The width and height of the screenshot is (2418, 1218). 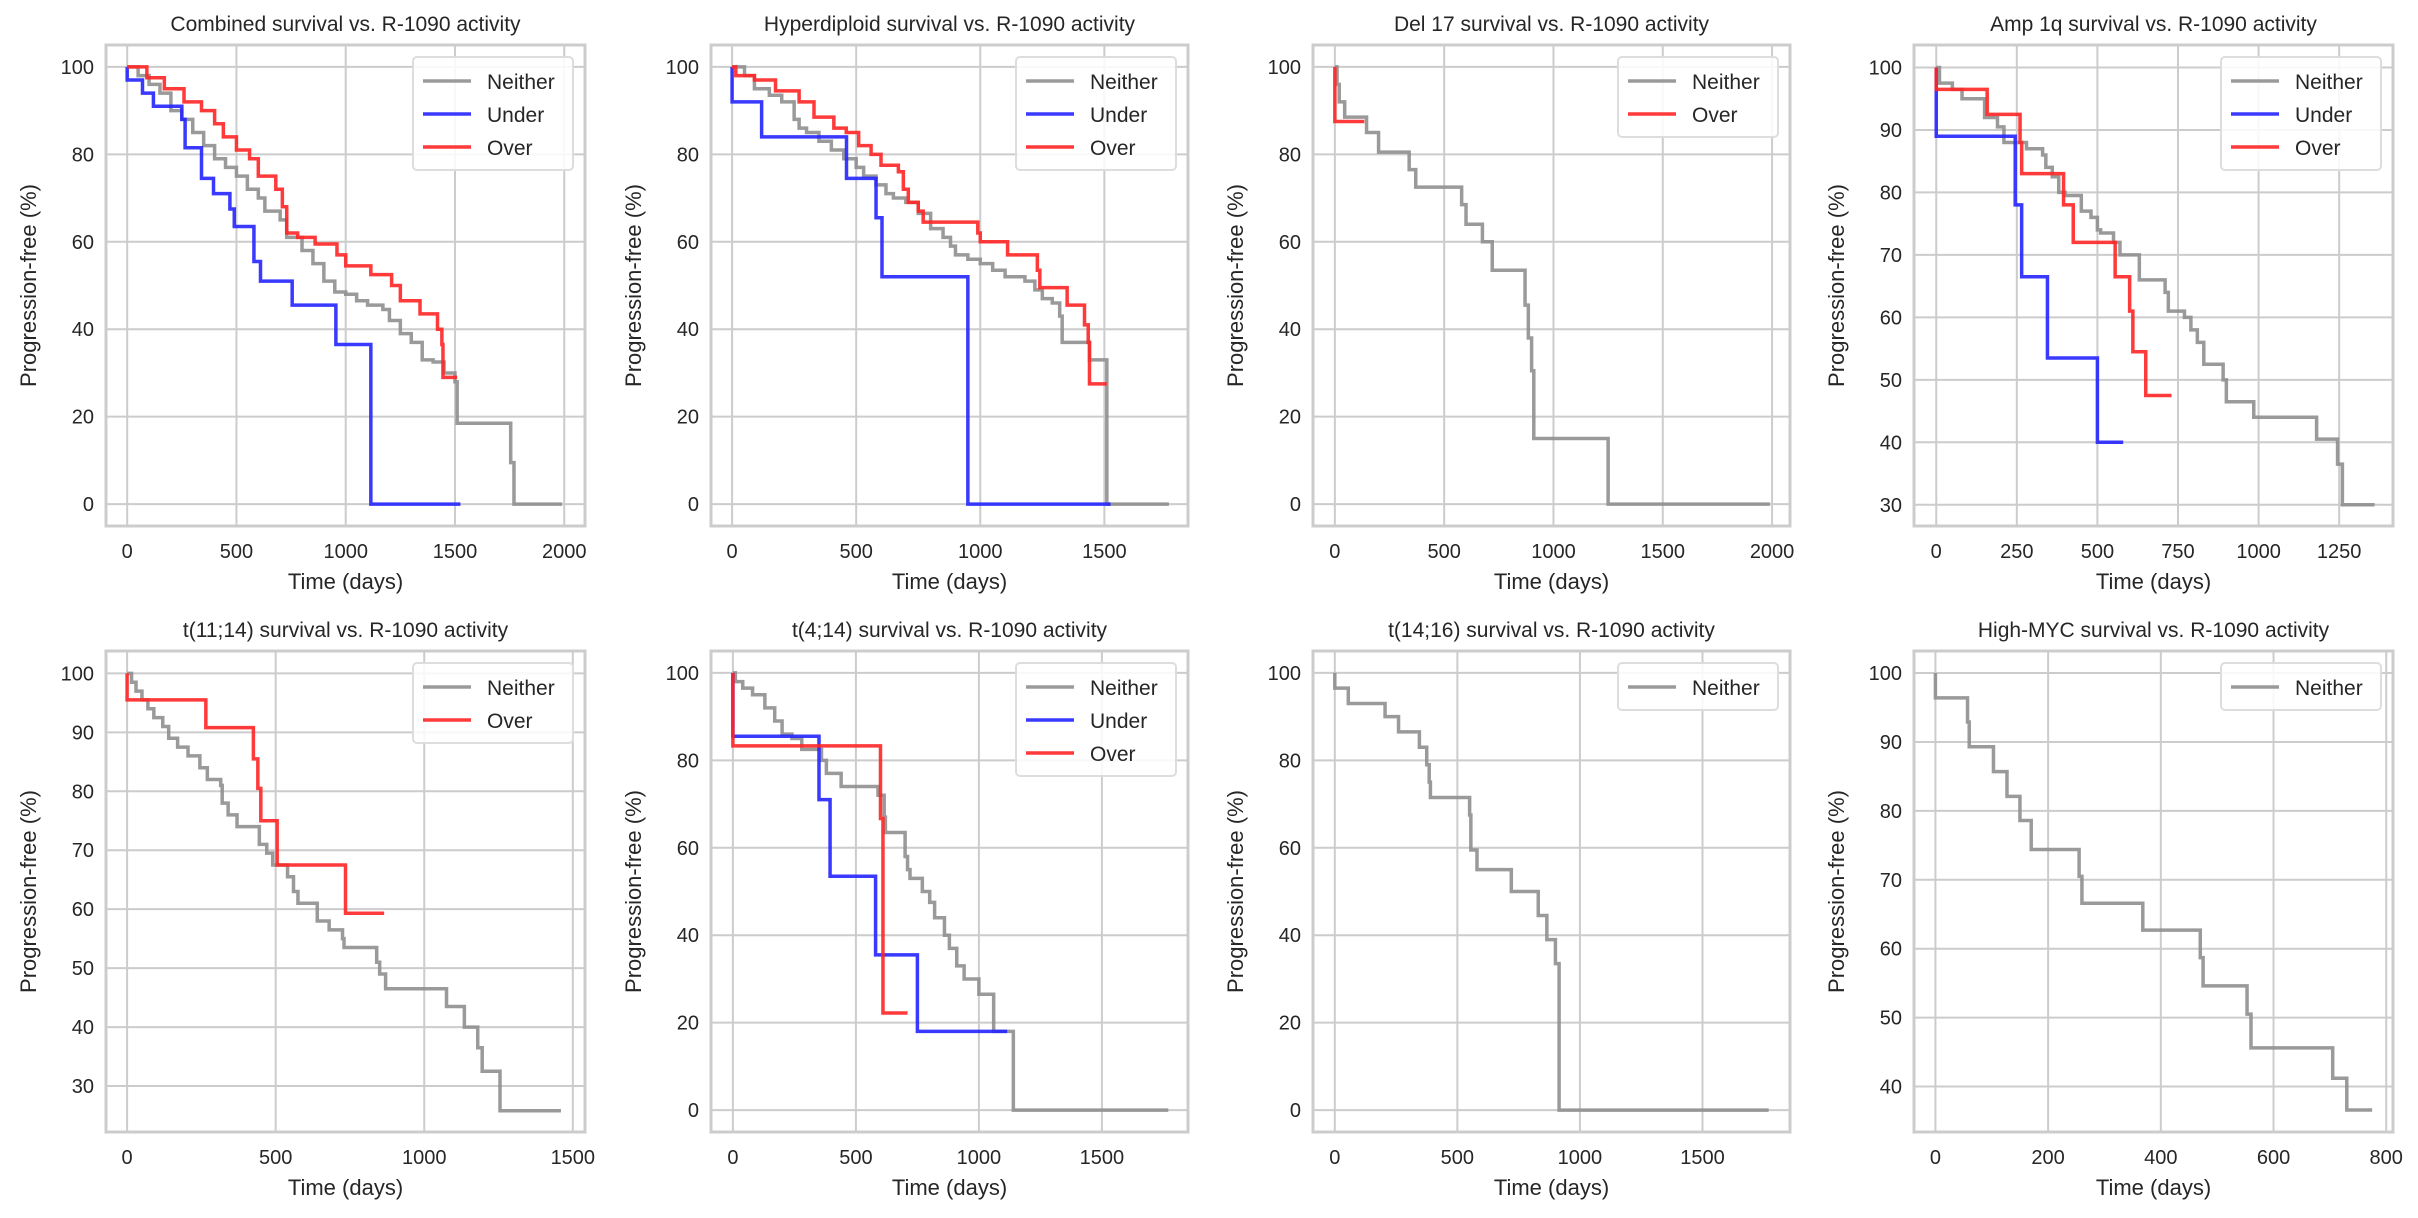 What do you see at coordinates (1772, 552) in the screenshot?
I see `x-tick-label: 2000` at bounding box center [1772, 552].